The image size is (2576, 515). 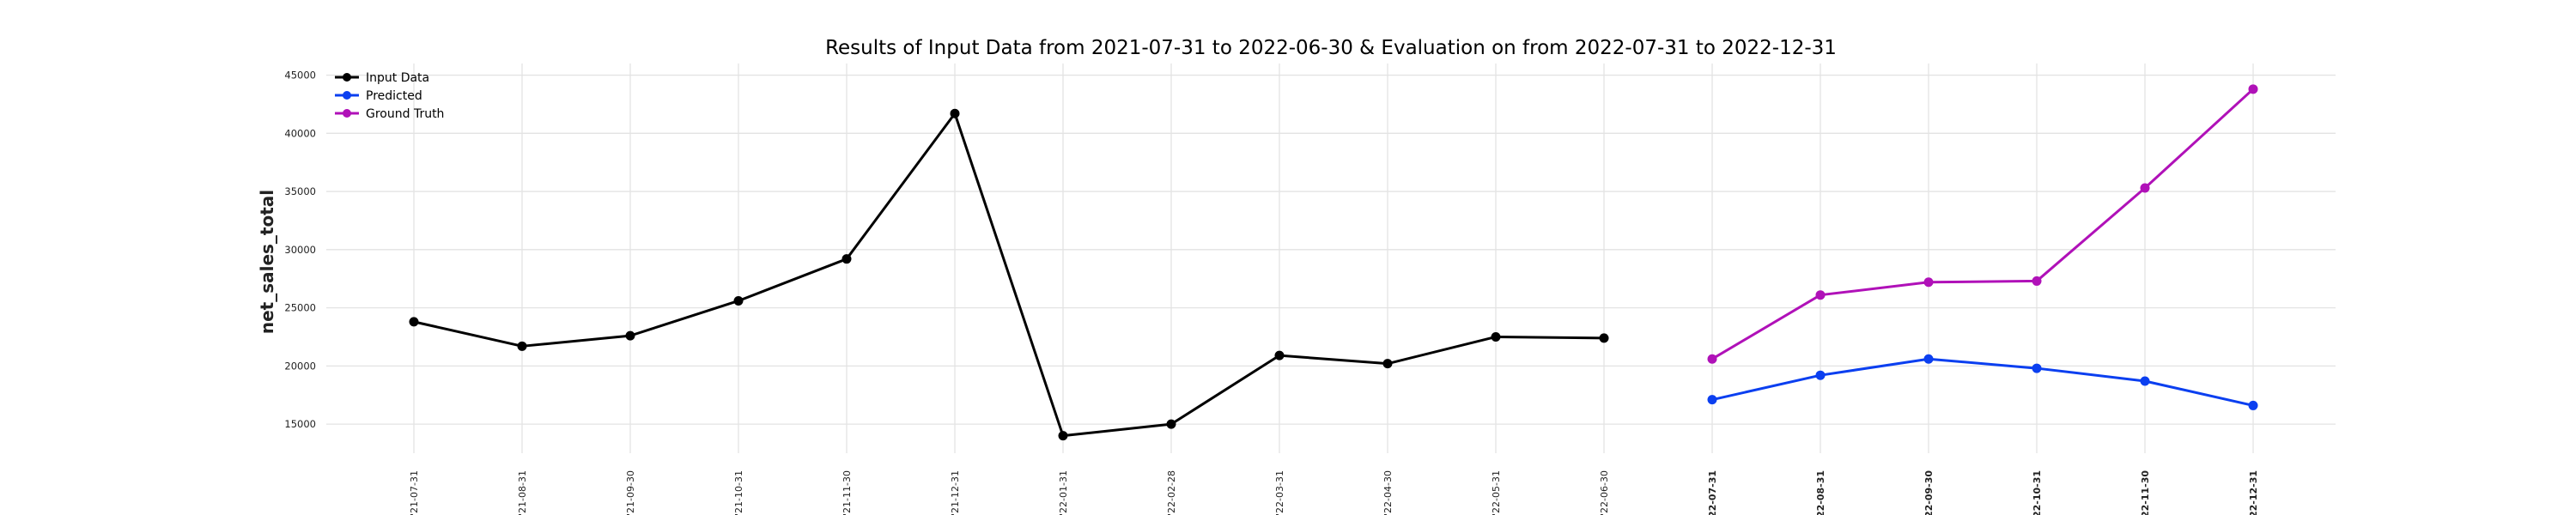 What do you see at coordinates (300, 366) in the screenshot?
I see `y-tick-label: 20000` at bounding box center [300, 366].